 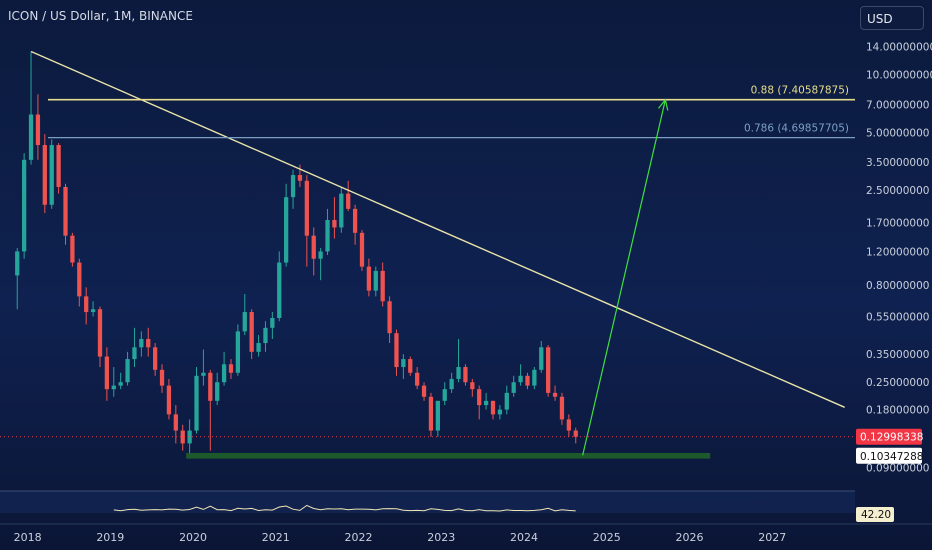 What do you see at coordinates (897, 223) in the screenshot?
I see `y-tick-label: 1.70000000` at bounding box center [897, 223].